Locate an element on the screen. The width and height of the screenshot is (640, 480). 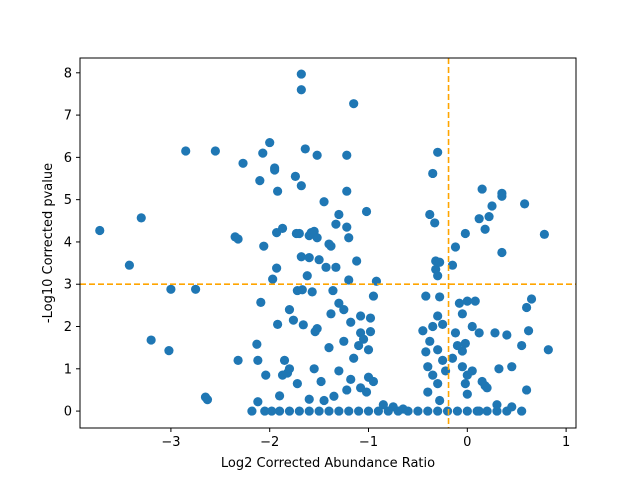
y-axis-ticks: 0 1 2 3 4 5 6 7 8 is located at coordinates (72, 243).